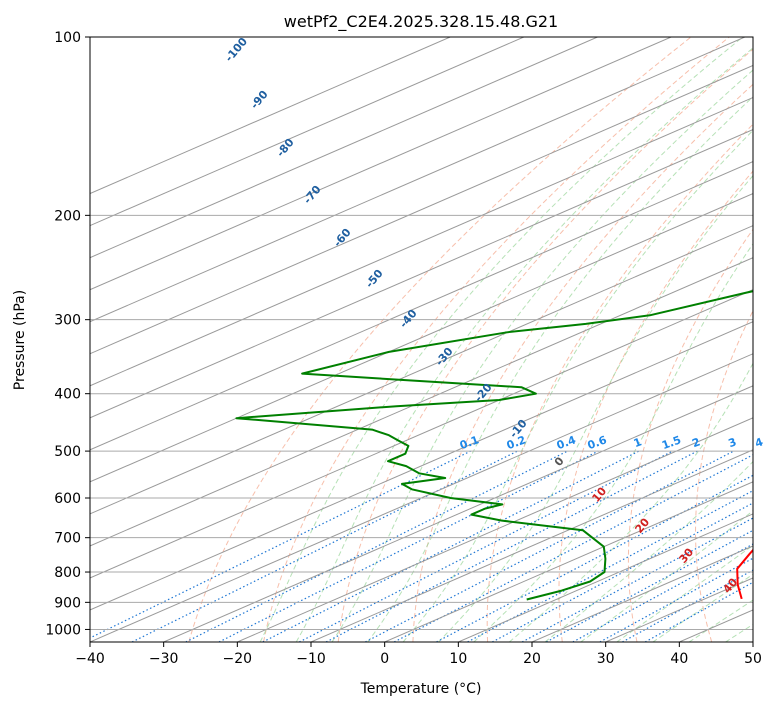 This screenshot has height=708, width=775. Describe the element at coordinates (566, 442) in the screenshot. I see `mixing-ratio-label: 0.4` at that location.